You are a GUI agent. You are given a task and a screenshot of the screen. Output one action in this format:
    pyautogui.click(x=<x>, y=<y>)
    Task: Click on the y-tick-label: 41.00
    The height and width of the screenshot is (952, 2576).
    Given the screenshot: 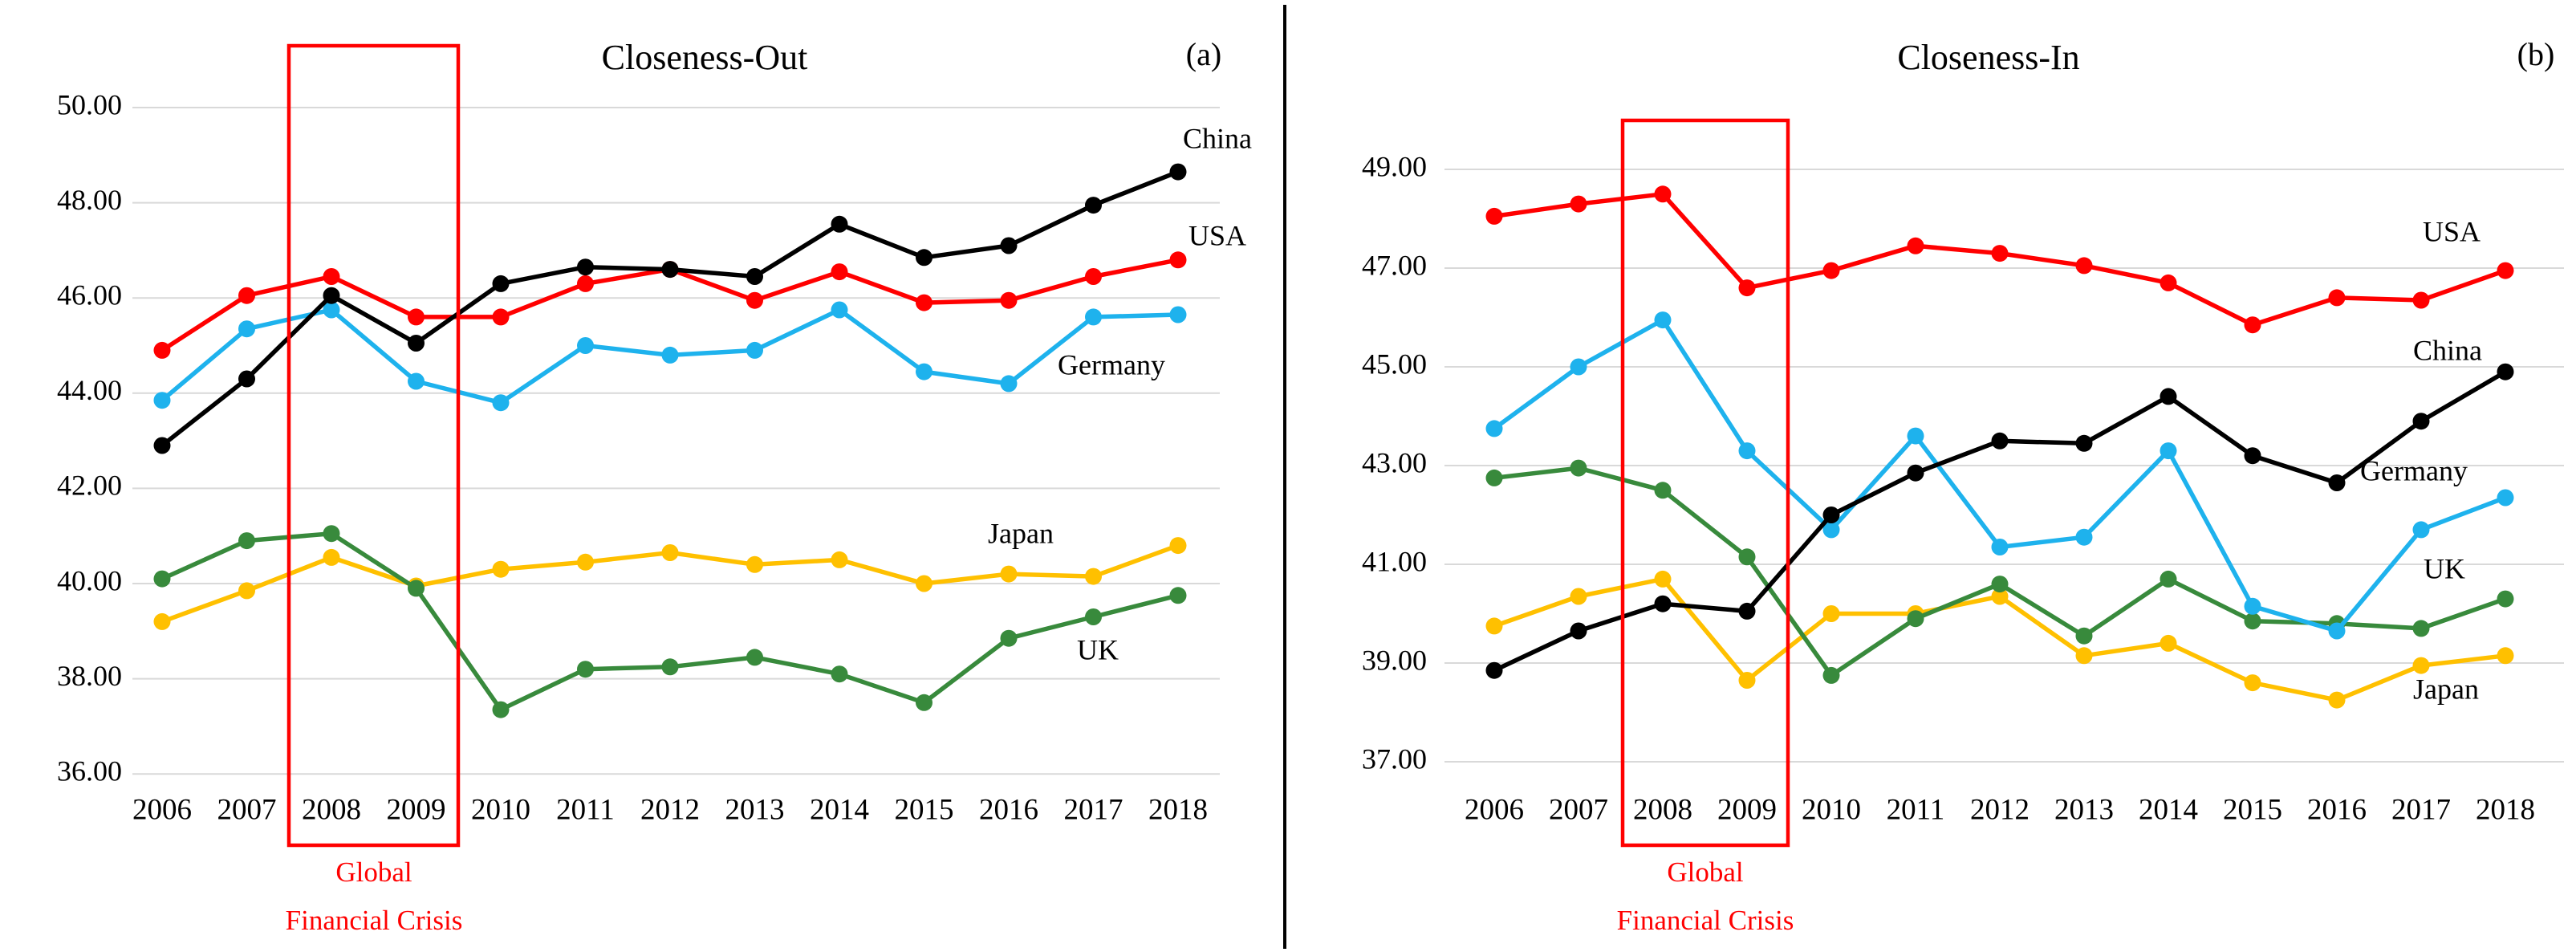 What is the action you would take?
    pyautogui.click(x=1395, y=561)
    